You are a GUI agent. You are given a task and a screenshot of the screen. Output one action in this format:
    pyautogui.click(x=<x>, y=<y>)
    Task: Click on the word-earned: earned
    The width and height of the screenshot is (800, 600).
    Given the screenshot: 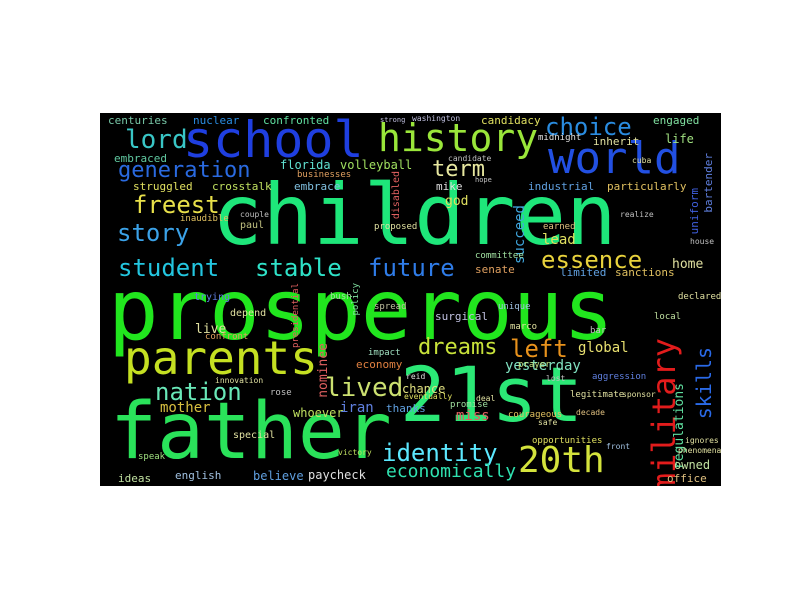 What is the action you would take?
    pyautogui.click(x=559, y=227)
    